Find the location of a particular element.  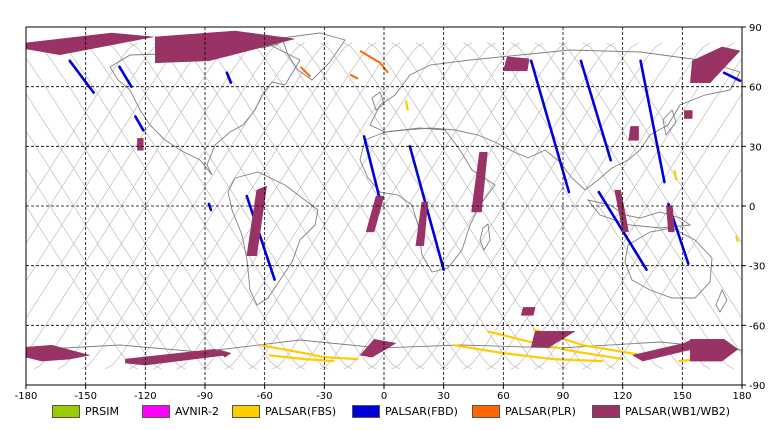

x-tick-label: 150 is located at coordinates (682, 395).